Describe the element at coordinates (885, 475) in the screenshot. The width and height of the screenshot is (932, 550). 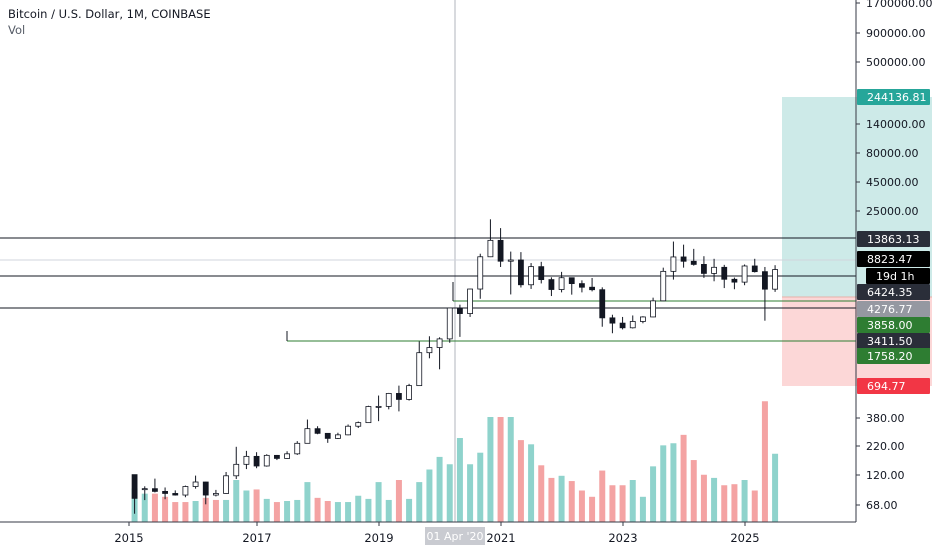
I see `price-tick-label: 120.00` at that location.